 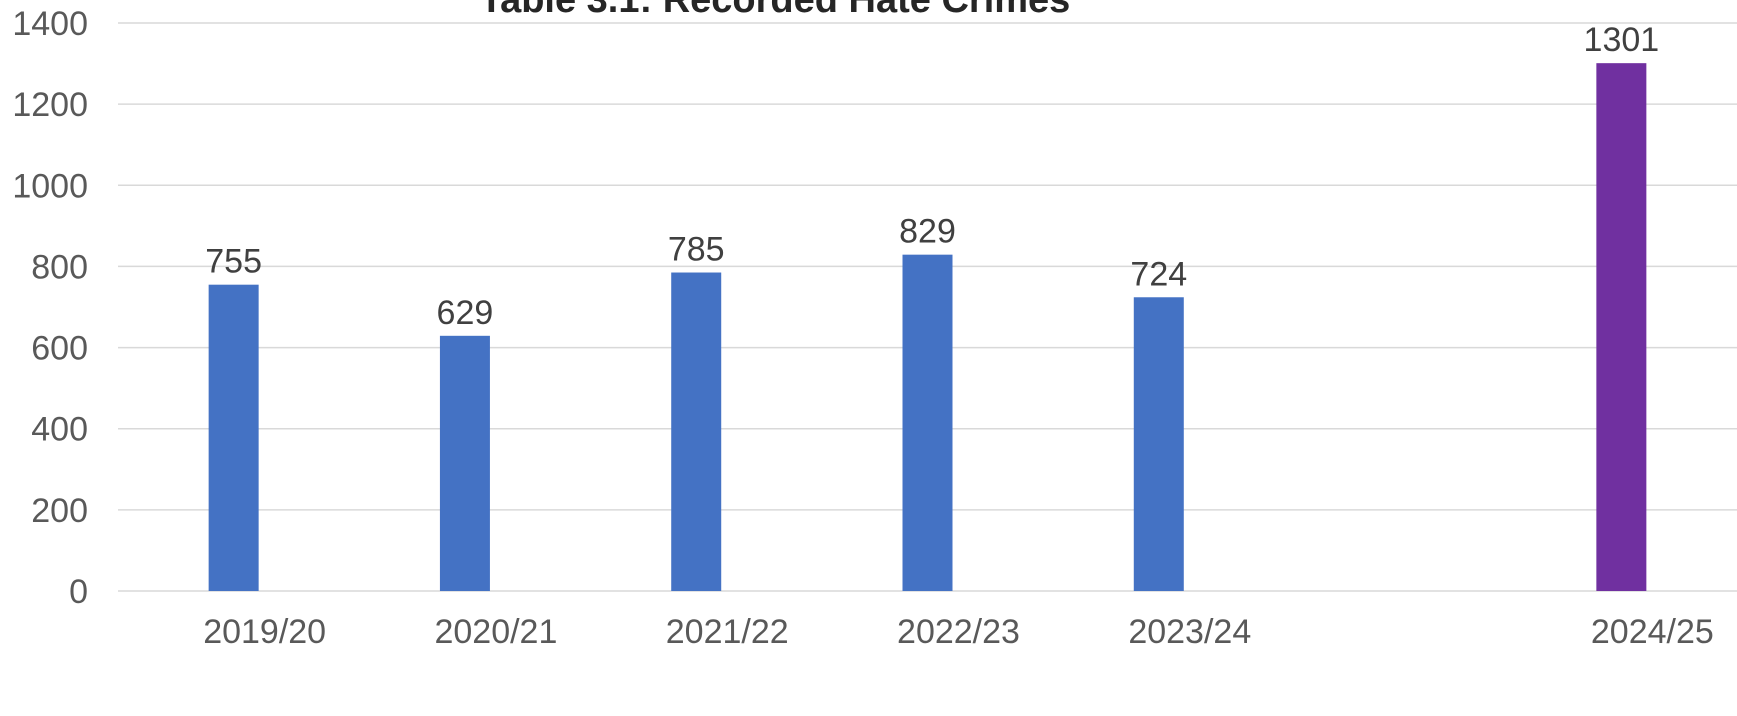 I want to click on data-label: 629, so click(x=465, y=313).